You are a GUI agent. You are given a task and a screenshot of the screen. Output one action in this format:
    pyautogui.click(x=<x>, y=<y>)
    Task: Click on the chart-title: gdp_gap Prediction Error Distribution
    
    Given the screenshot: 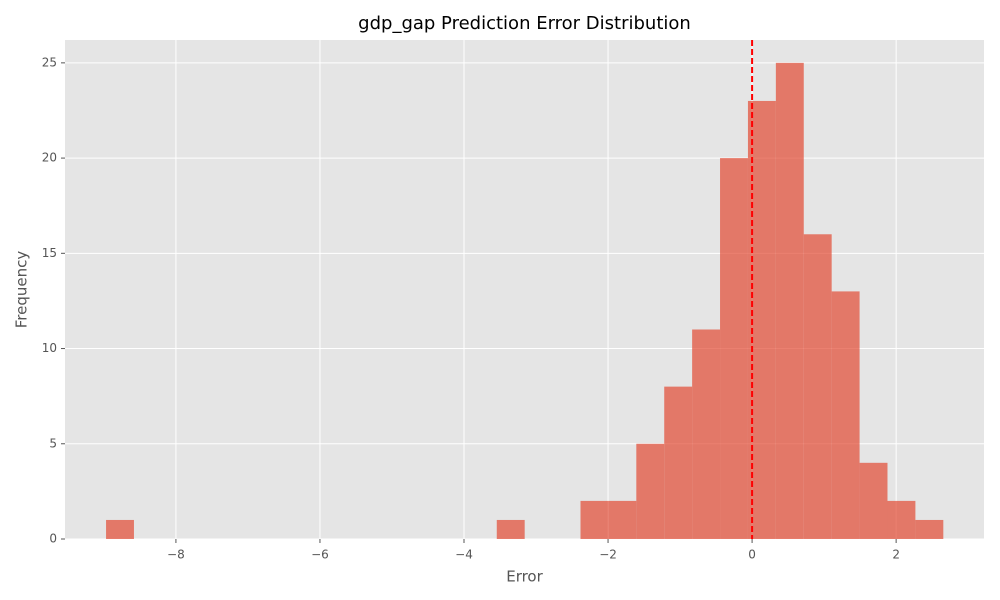 What is the action you would take?
    pyautogui.click(x=524, y=23)
    